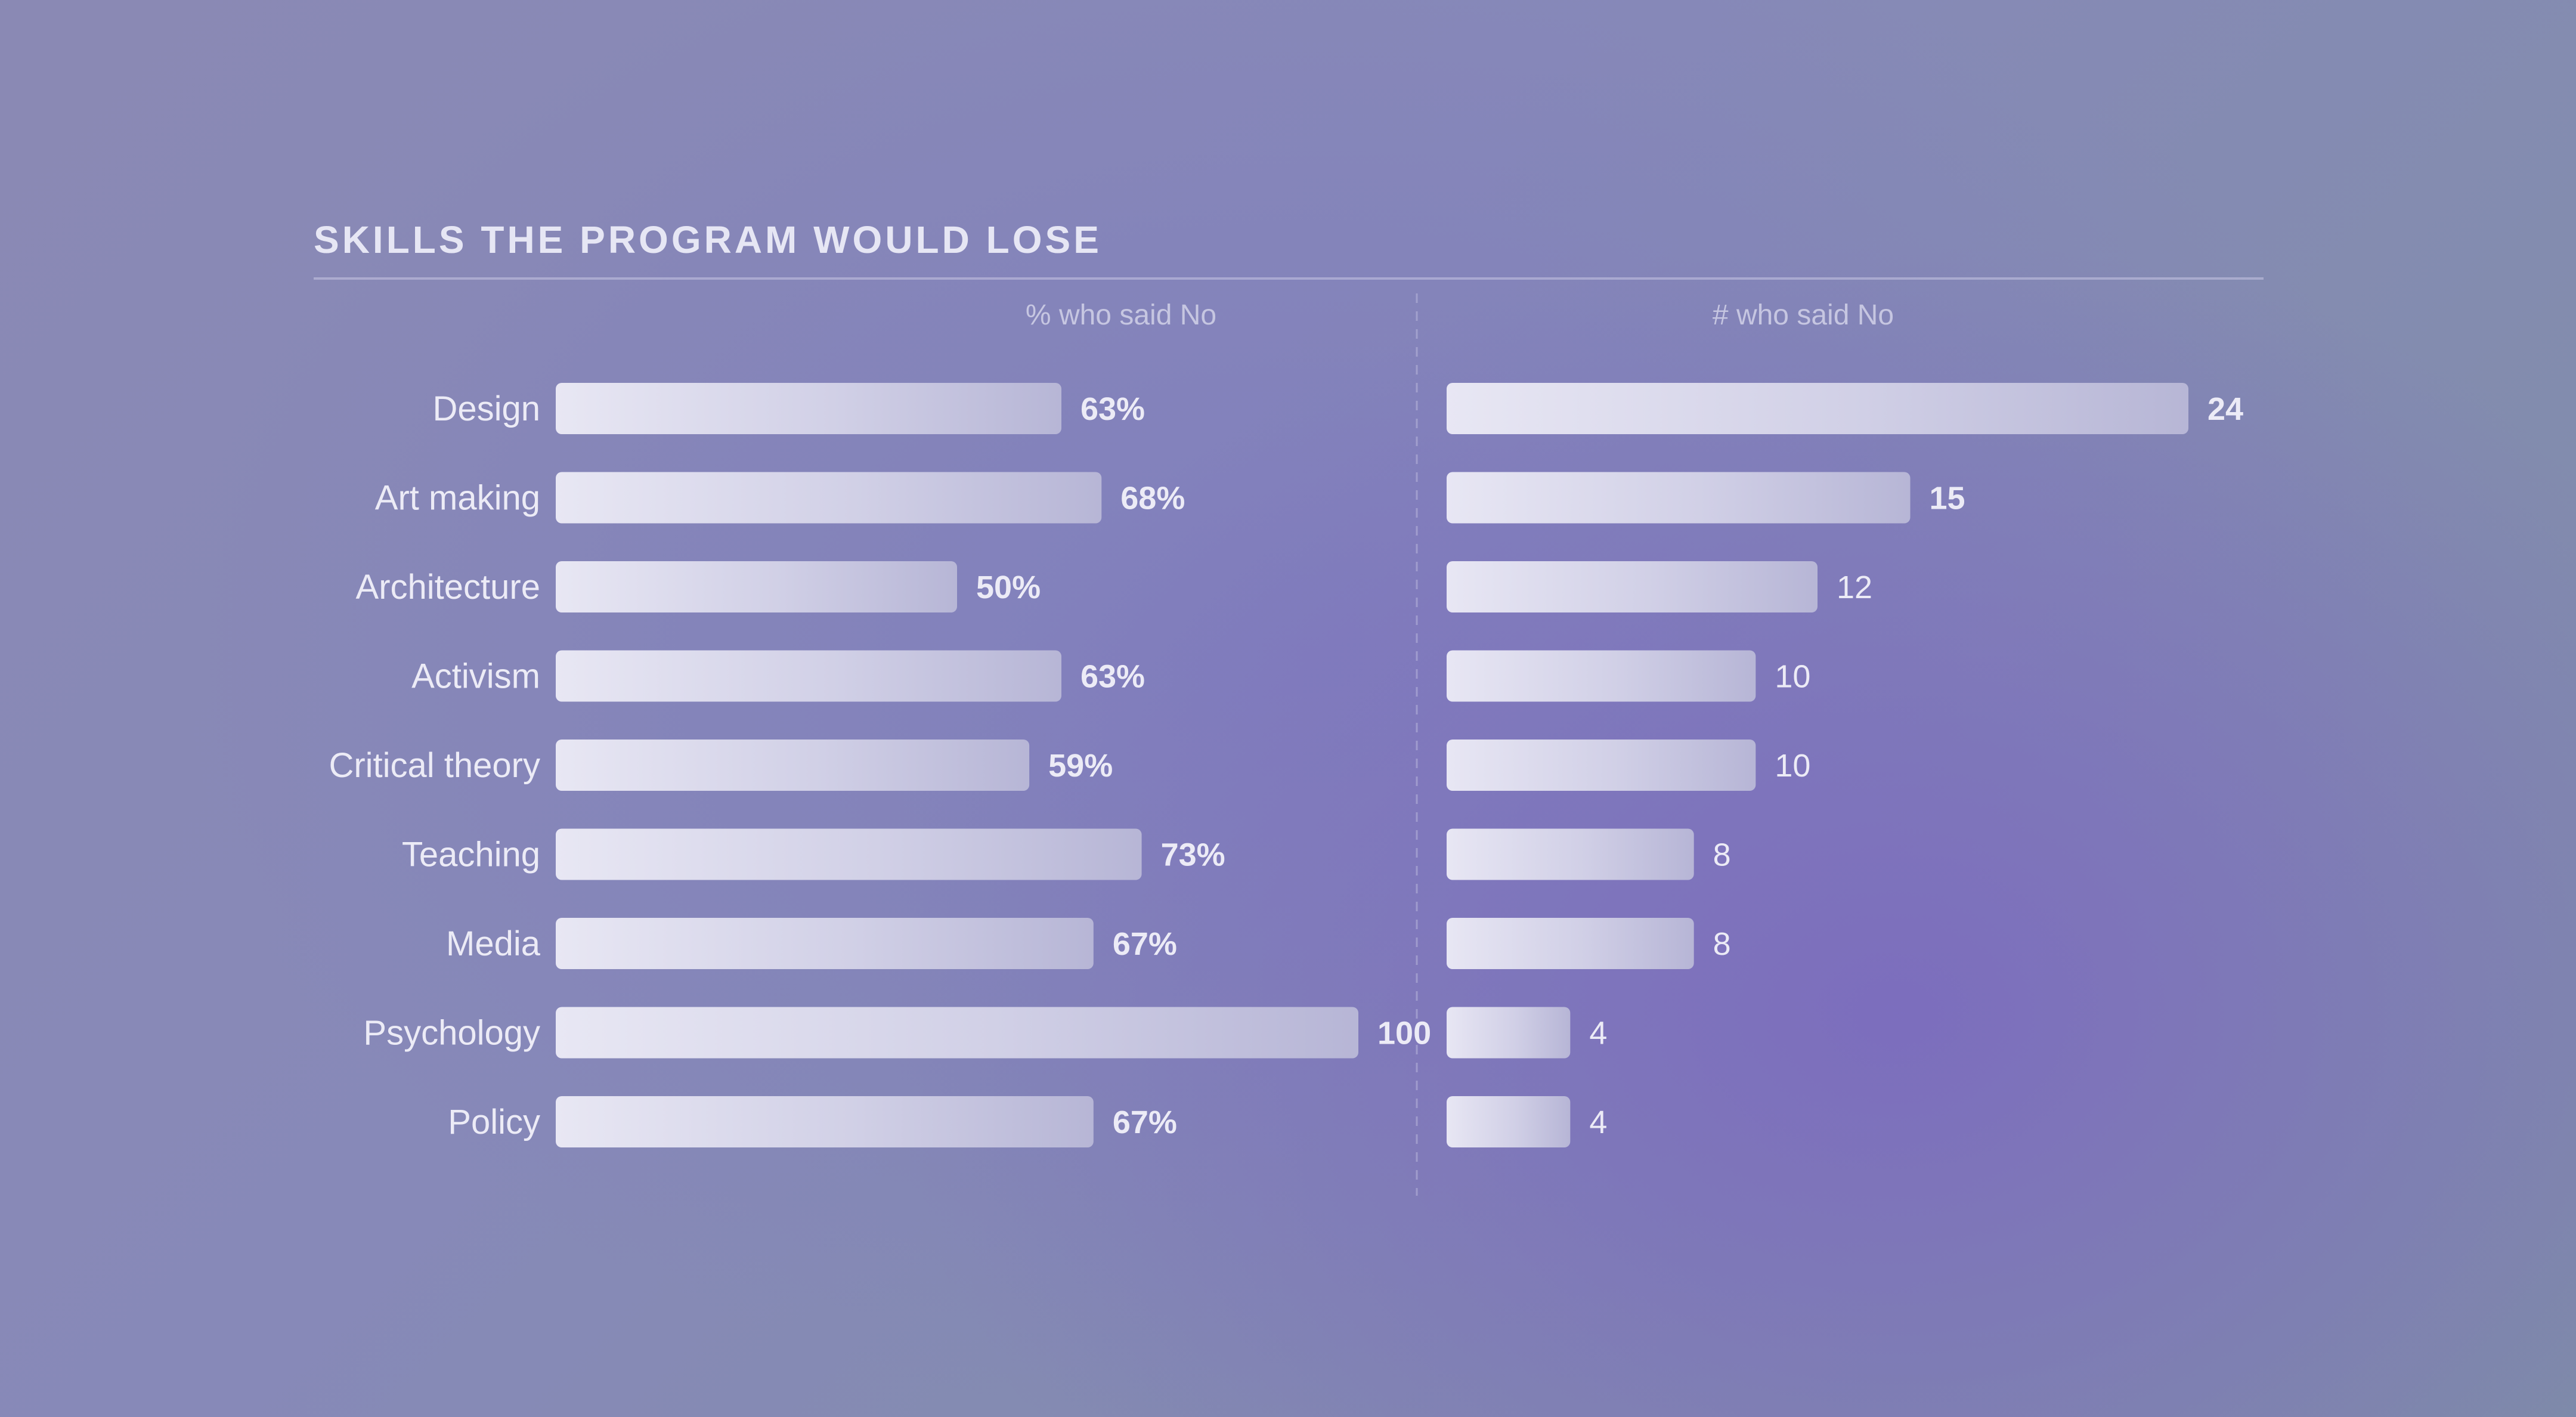 The height and width of the screenshot is (1417, 2576). I want to click on chart-title: SKILLS THE PROGRAM WOULD LOSE, so click(708, 239).